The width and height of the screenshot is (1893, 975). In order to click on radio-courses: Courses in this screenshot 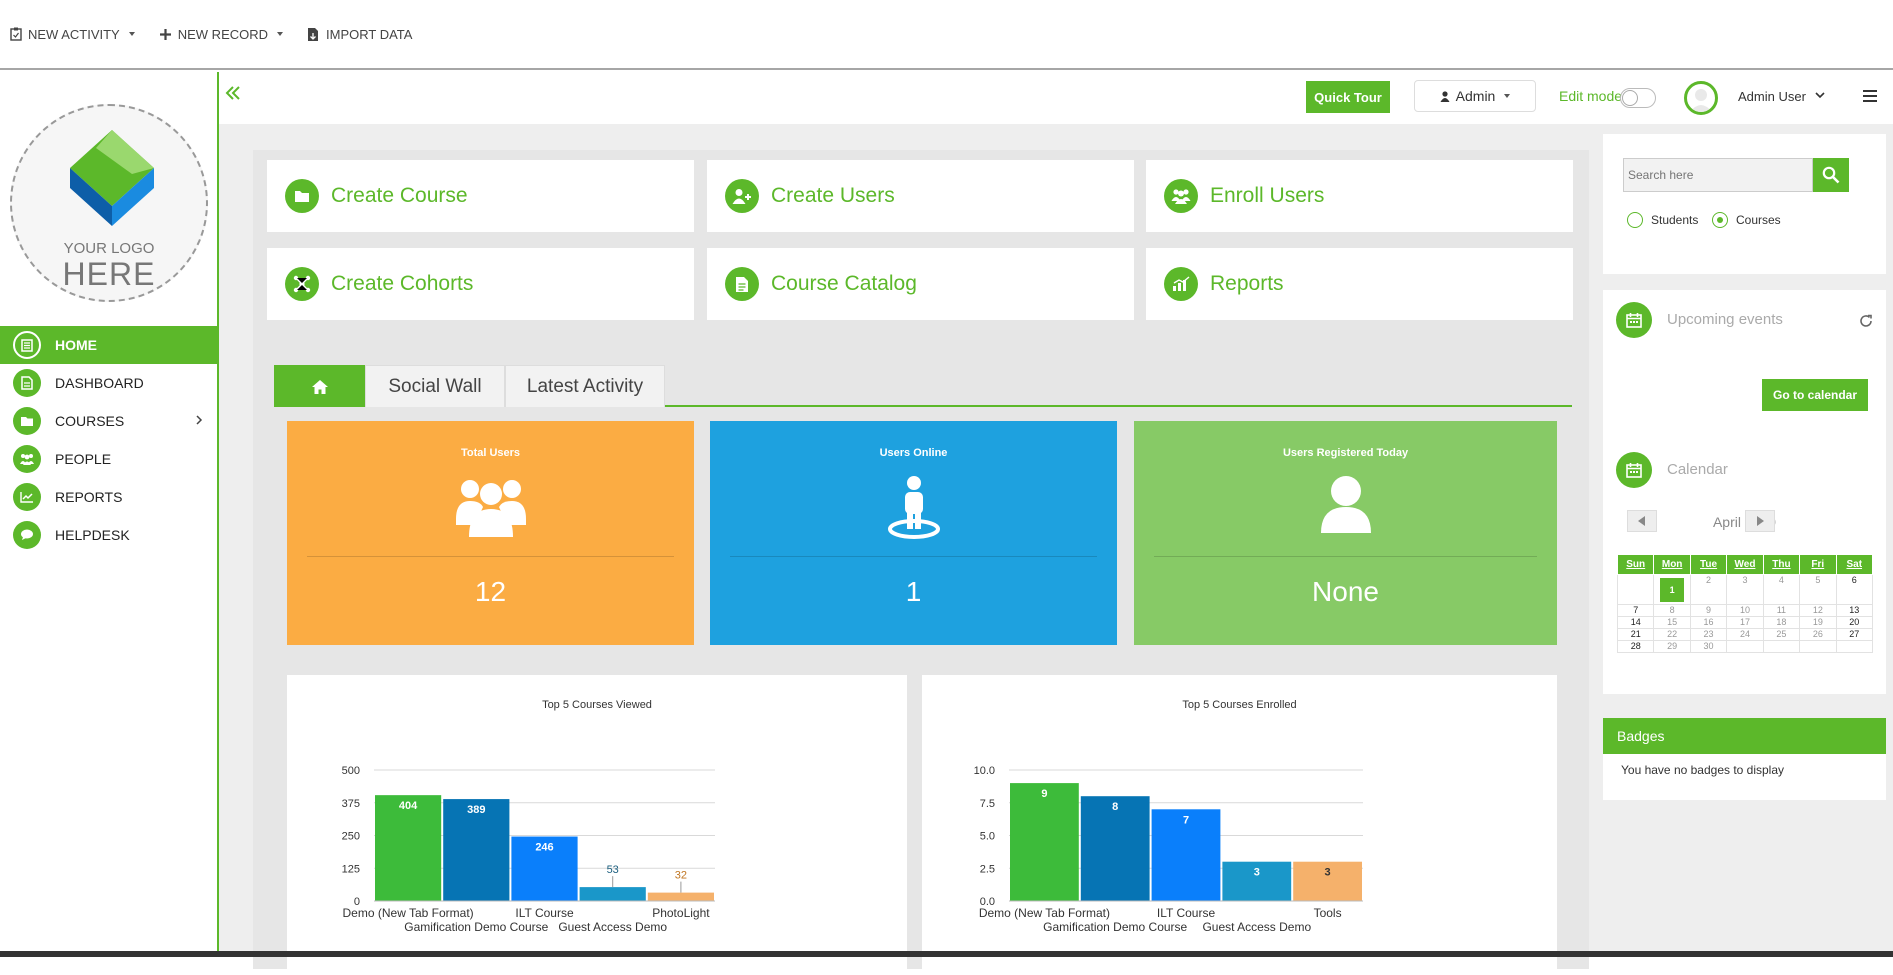, I will do `click(1746, 220)`.